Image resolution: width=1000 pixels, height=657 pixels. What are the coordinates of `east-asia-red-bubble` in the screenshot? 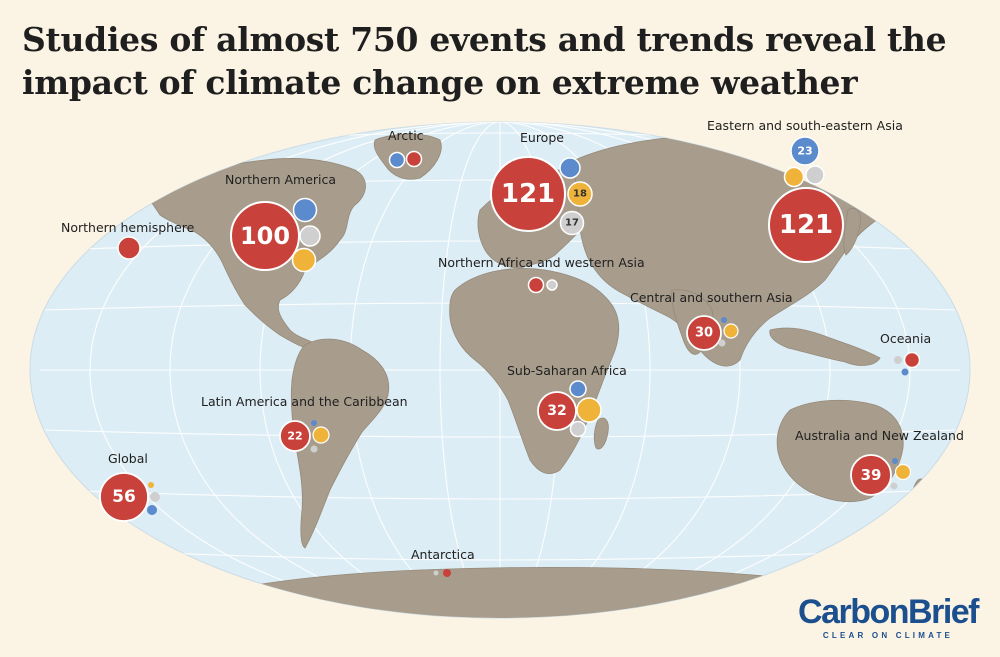 It's located at (806, 225).